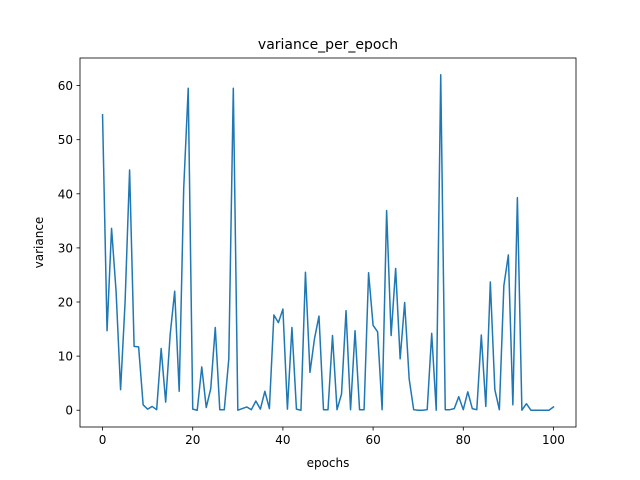 The image size is (640, 480). What do you see at coordinates (332, 437) in the screenshot?
I see `x-axis-ticks: 0 20 40 60 80 100` at bounding box center [332, 437].